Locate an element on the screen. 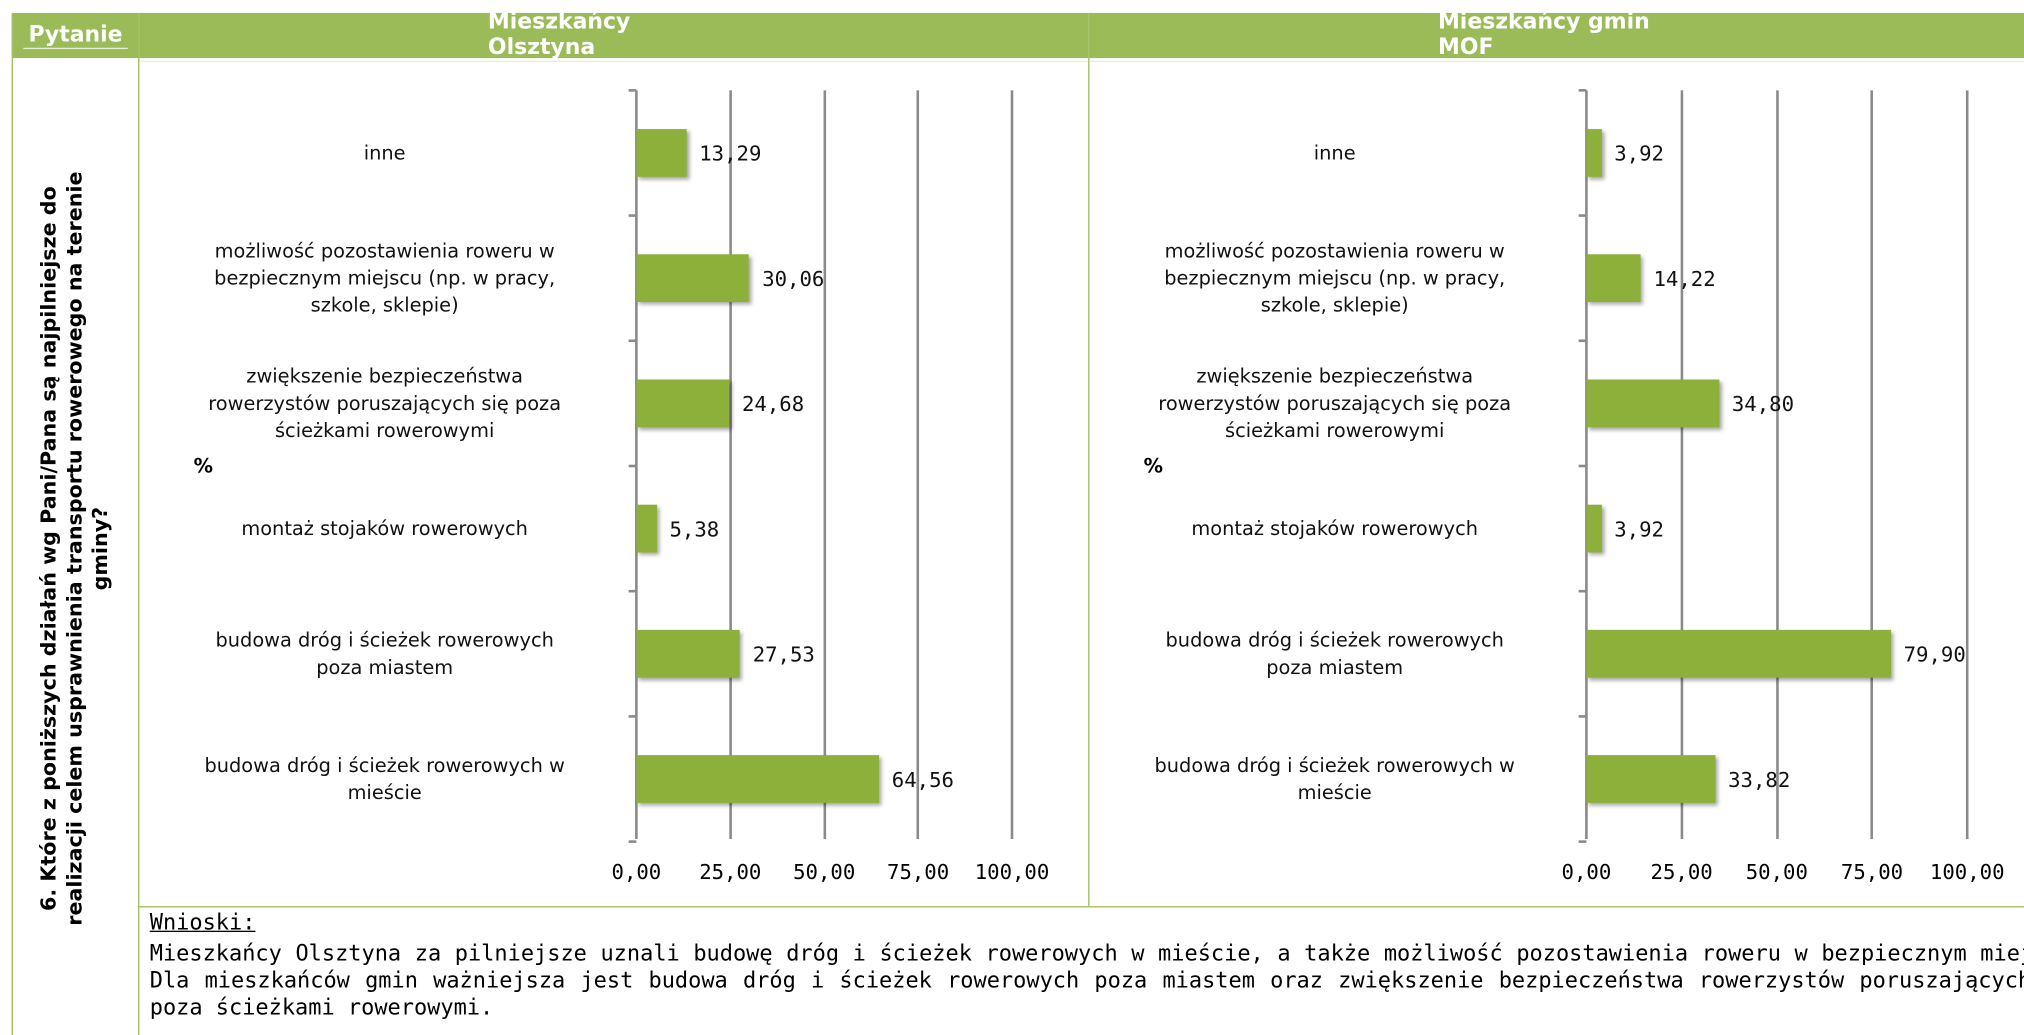  value-label: 79,90 is located at coordinates (1934, 654).